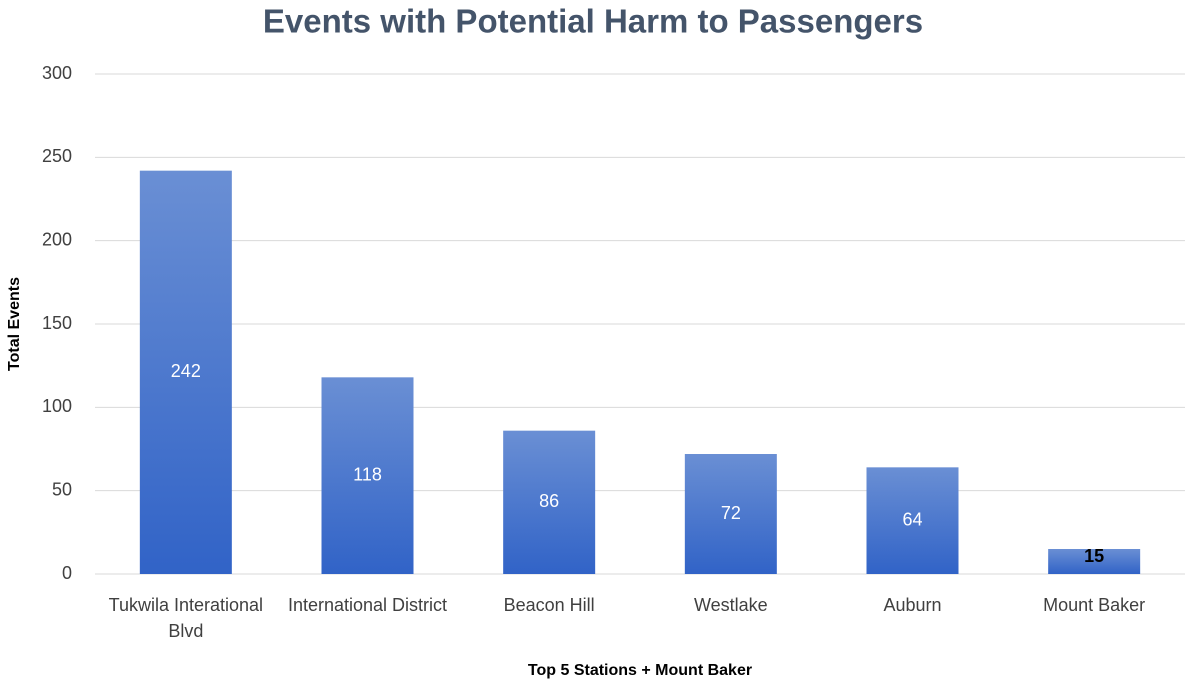  I want to click on data-label: 118, so click(367, 474).